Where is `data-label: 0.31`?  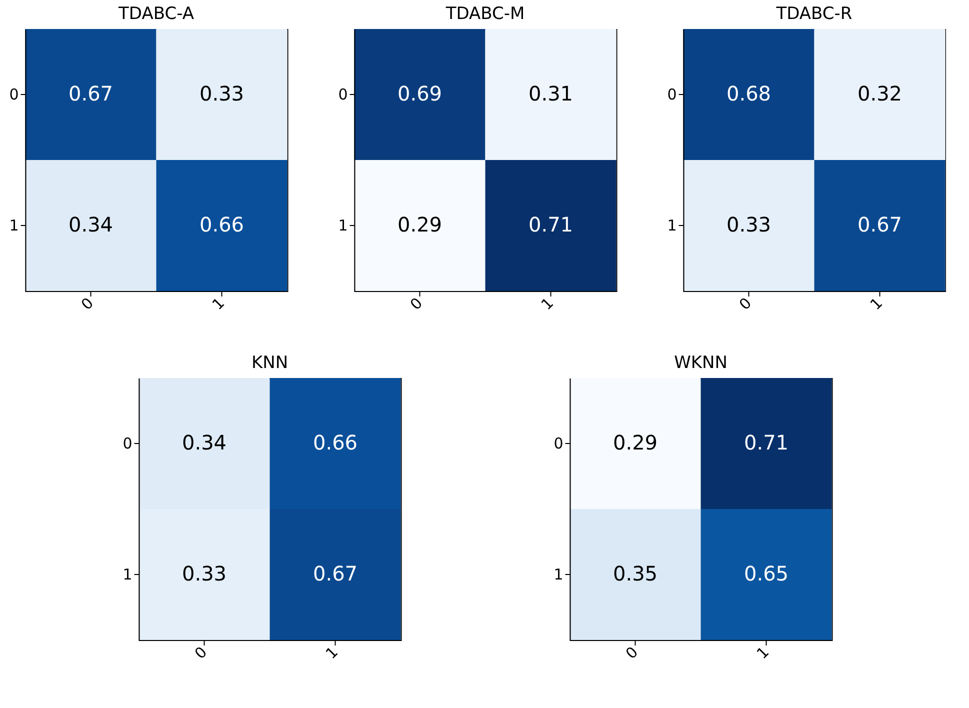
data-label: 0.31 is located at coordinates (551, 94).